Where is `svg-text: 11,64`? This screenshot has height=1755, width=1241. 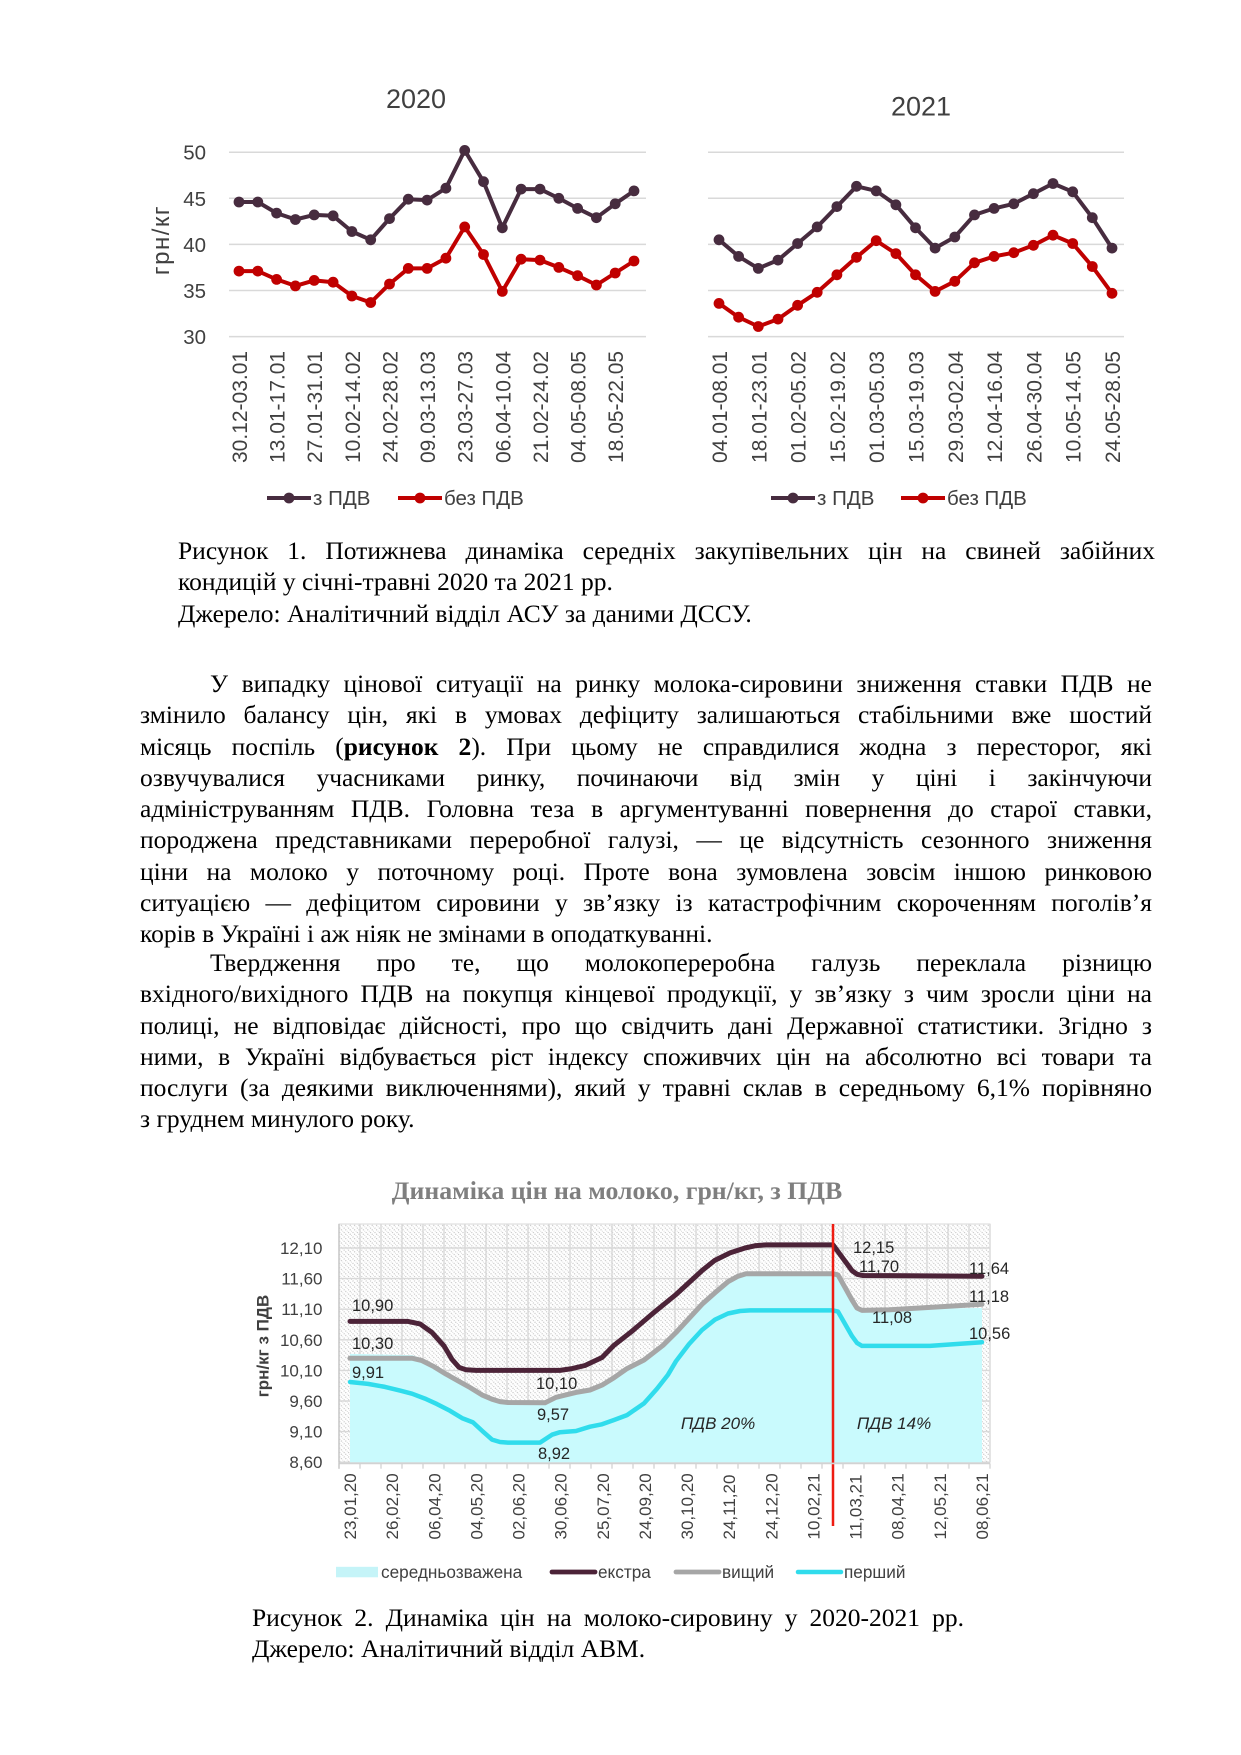
svg-text: 11,64 is located at coordinates (989, 1269).